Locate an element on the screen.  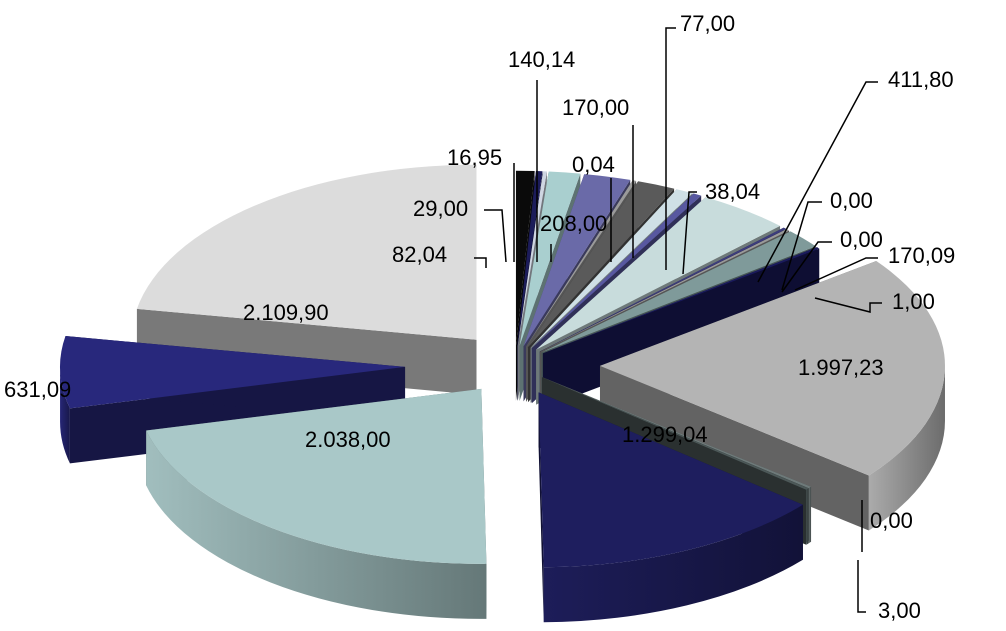
data-label: 170,00 is located at coordinates (595, 107).